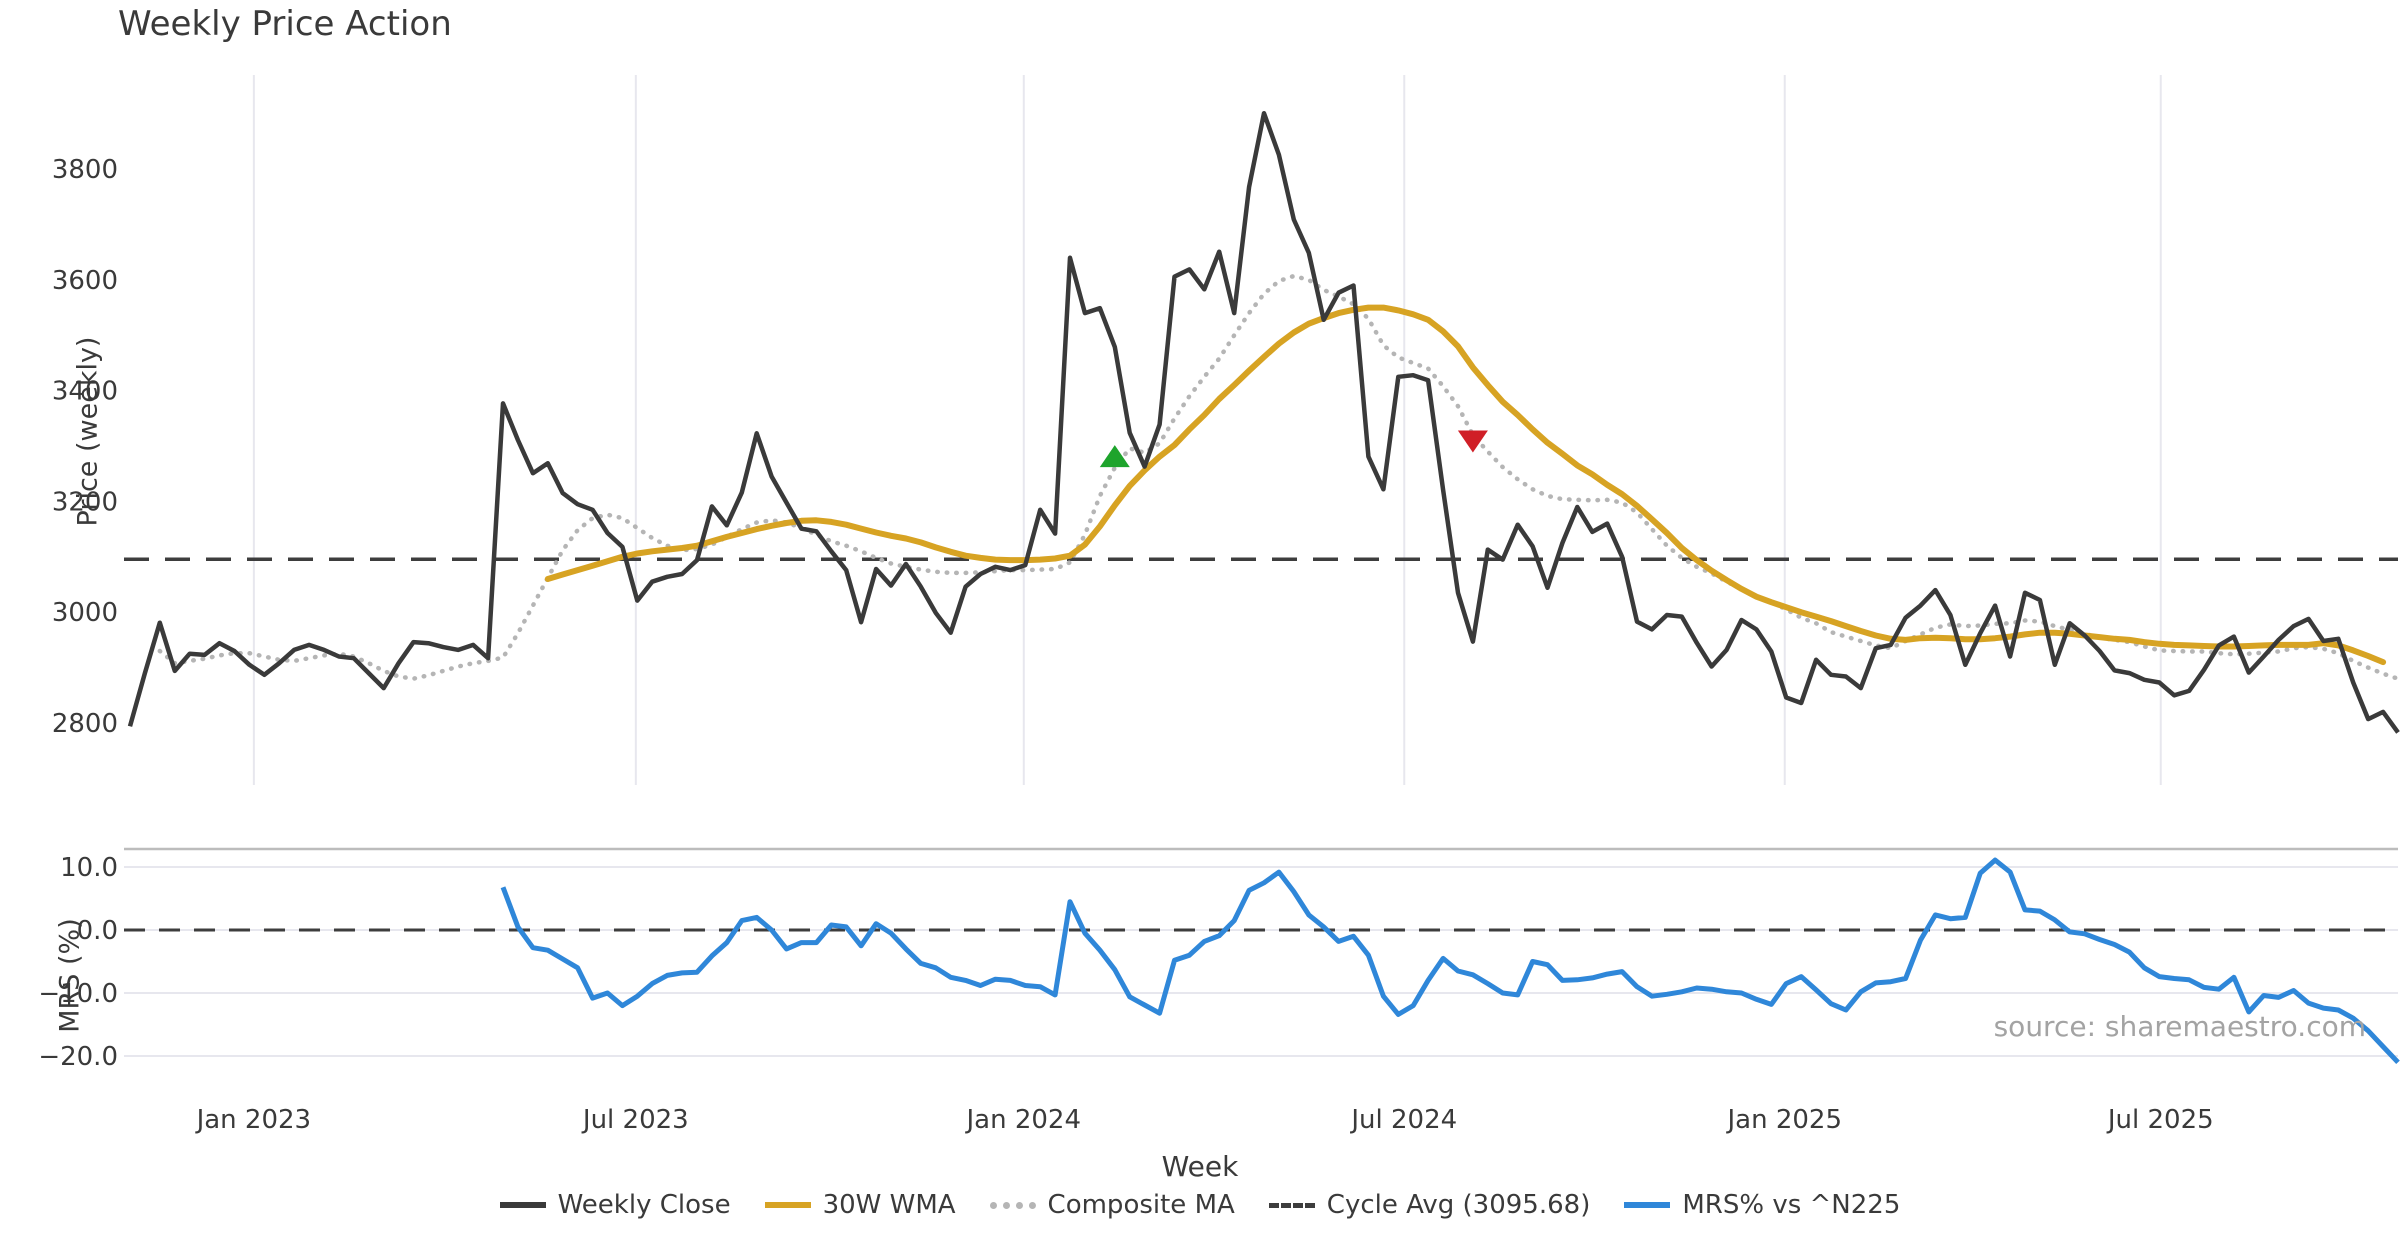 The image size is (2400, 1260). I want to click on mrs-ytick-label: −10.0, so click(78, 994).